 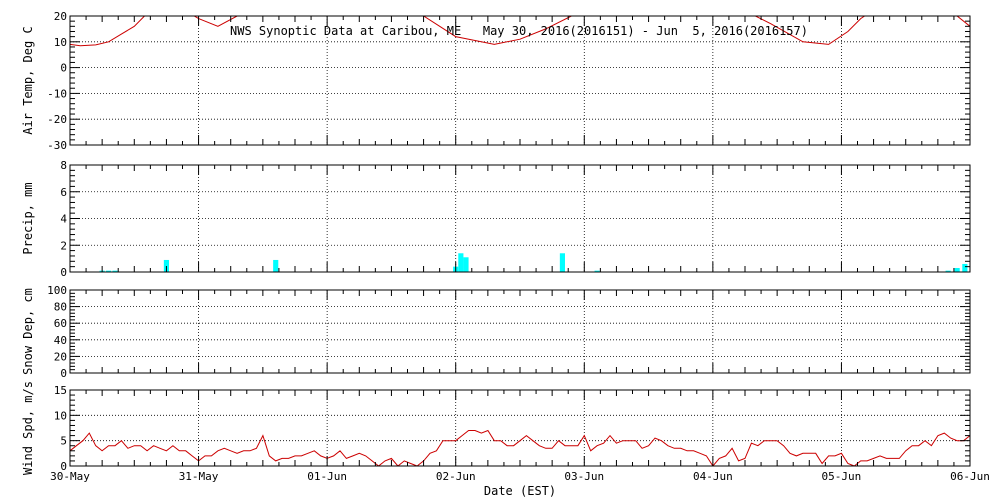 I want to click on y-axis-label: Air Temp, Deg C, so click(x=28, y=80).